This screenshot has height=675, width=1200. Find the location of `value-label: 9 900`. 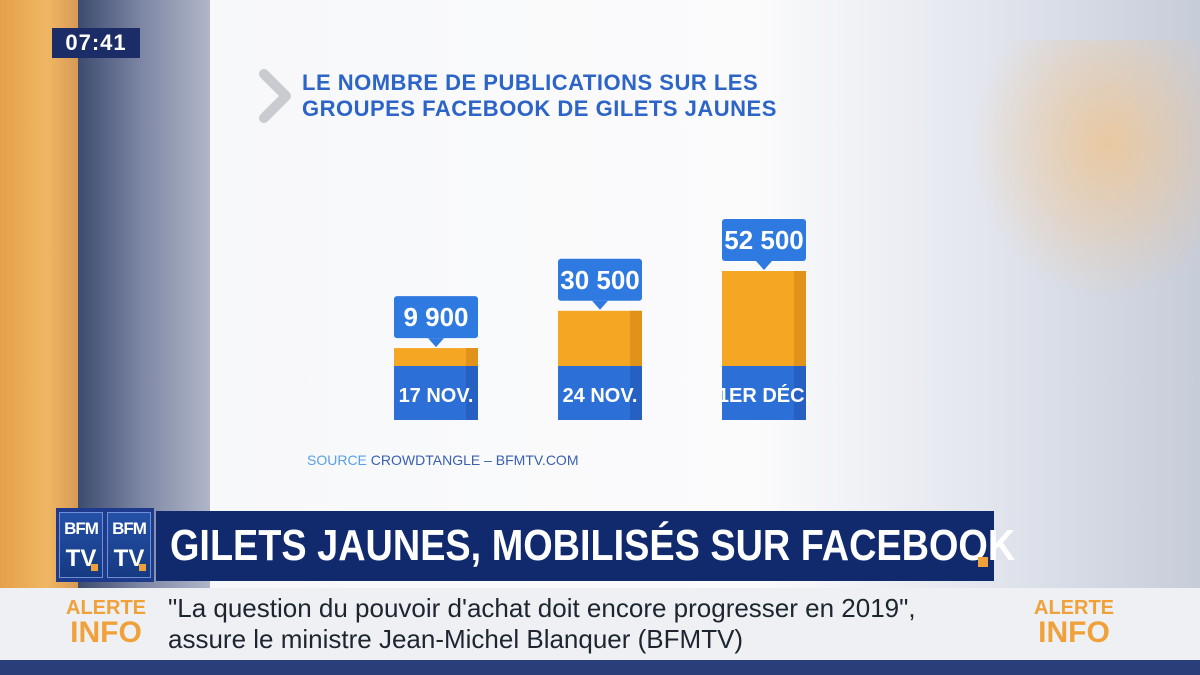

value-label: 9 900 is located at coordinates (435, 317).